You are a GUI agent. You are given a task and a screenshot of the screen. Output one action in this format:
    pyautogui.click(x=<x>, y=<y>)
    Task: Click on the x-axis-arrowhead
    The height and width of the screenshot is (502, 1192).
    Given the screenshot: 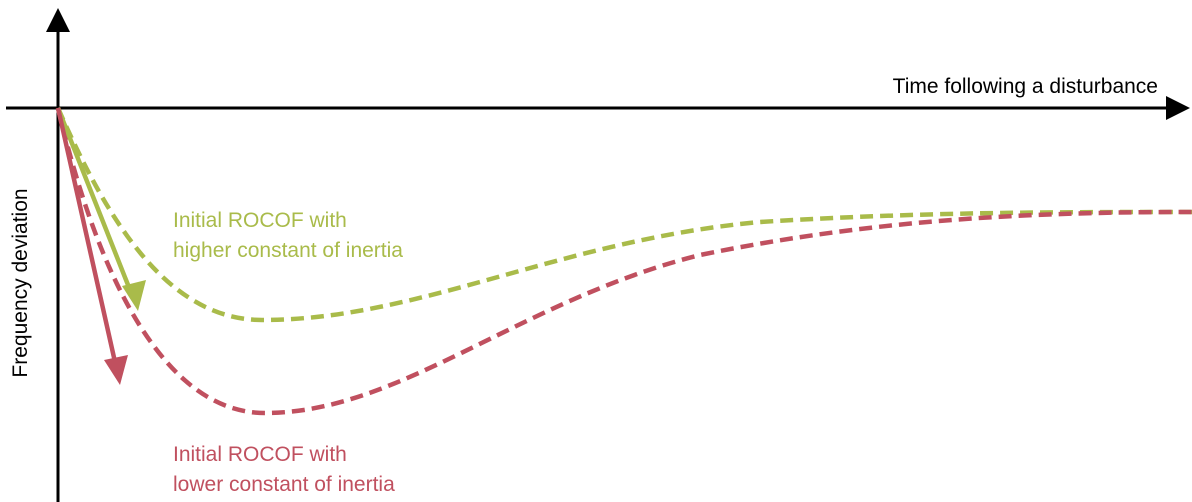 What is the action you would take?
    pyautogui.click(x=1178, y=108)
    